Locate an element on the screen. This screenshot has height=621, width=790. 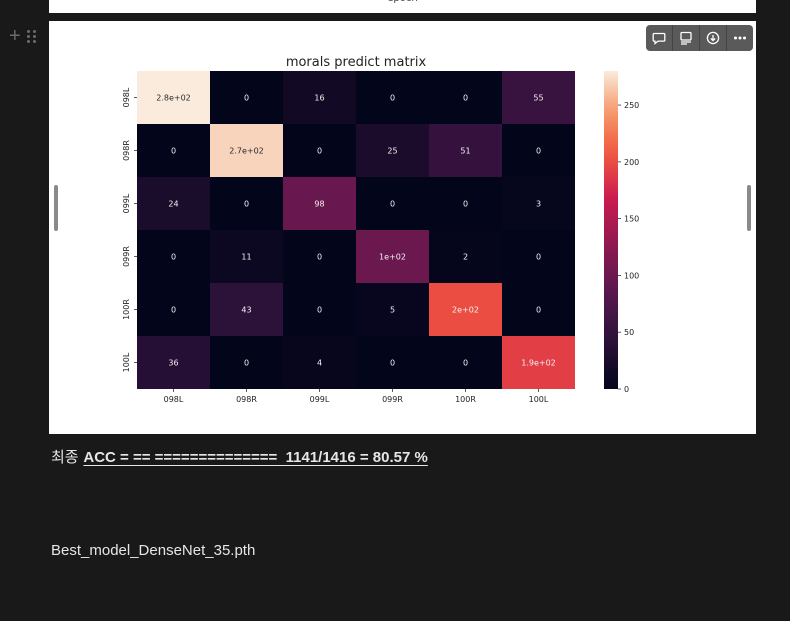
colorbar-tick-label: 50 is located at coordinates (629, 332).